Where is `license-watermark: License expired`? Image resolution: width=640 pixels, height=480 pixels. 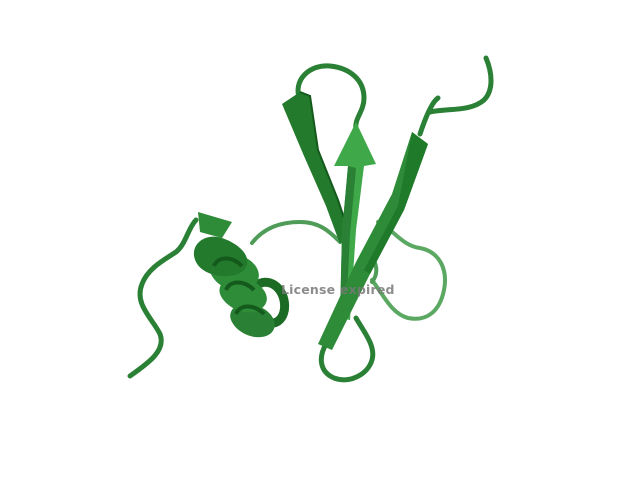
license-watermark: License expired is located at coordinates (338, 289).